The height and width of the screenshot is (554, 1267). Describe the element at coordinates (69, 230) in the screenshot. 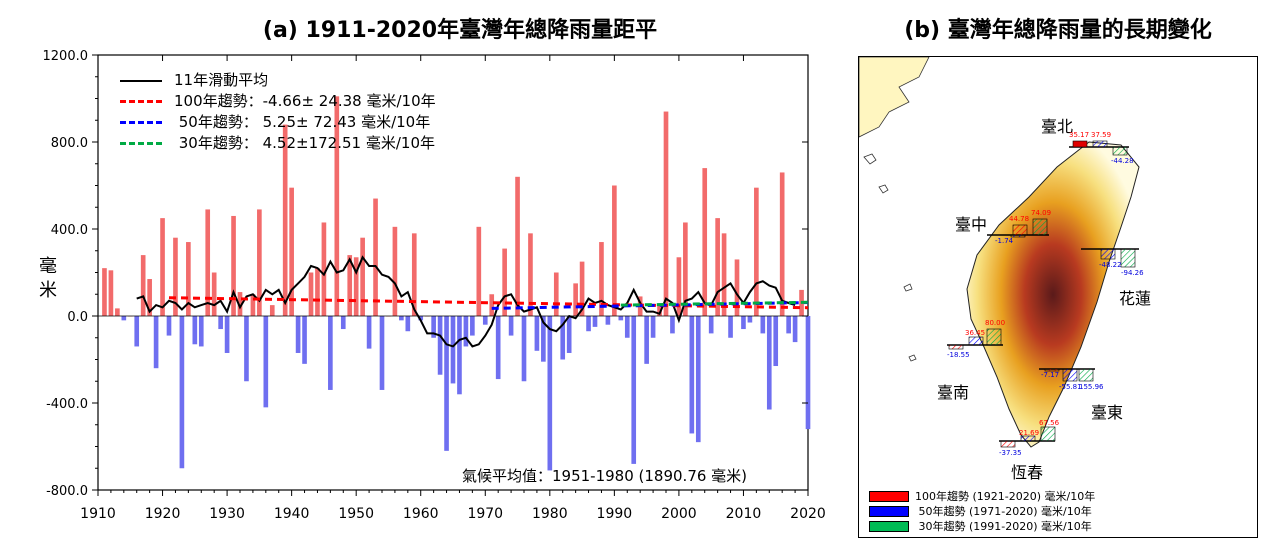

I see `y-tick-label: 400.0` at that location.